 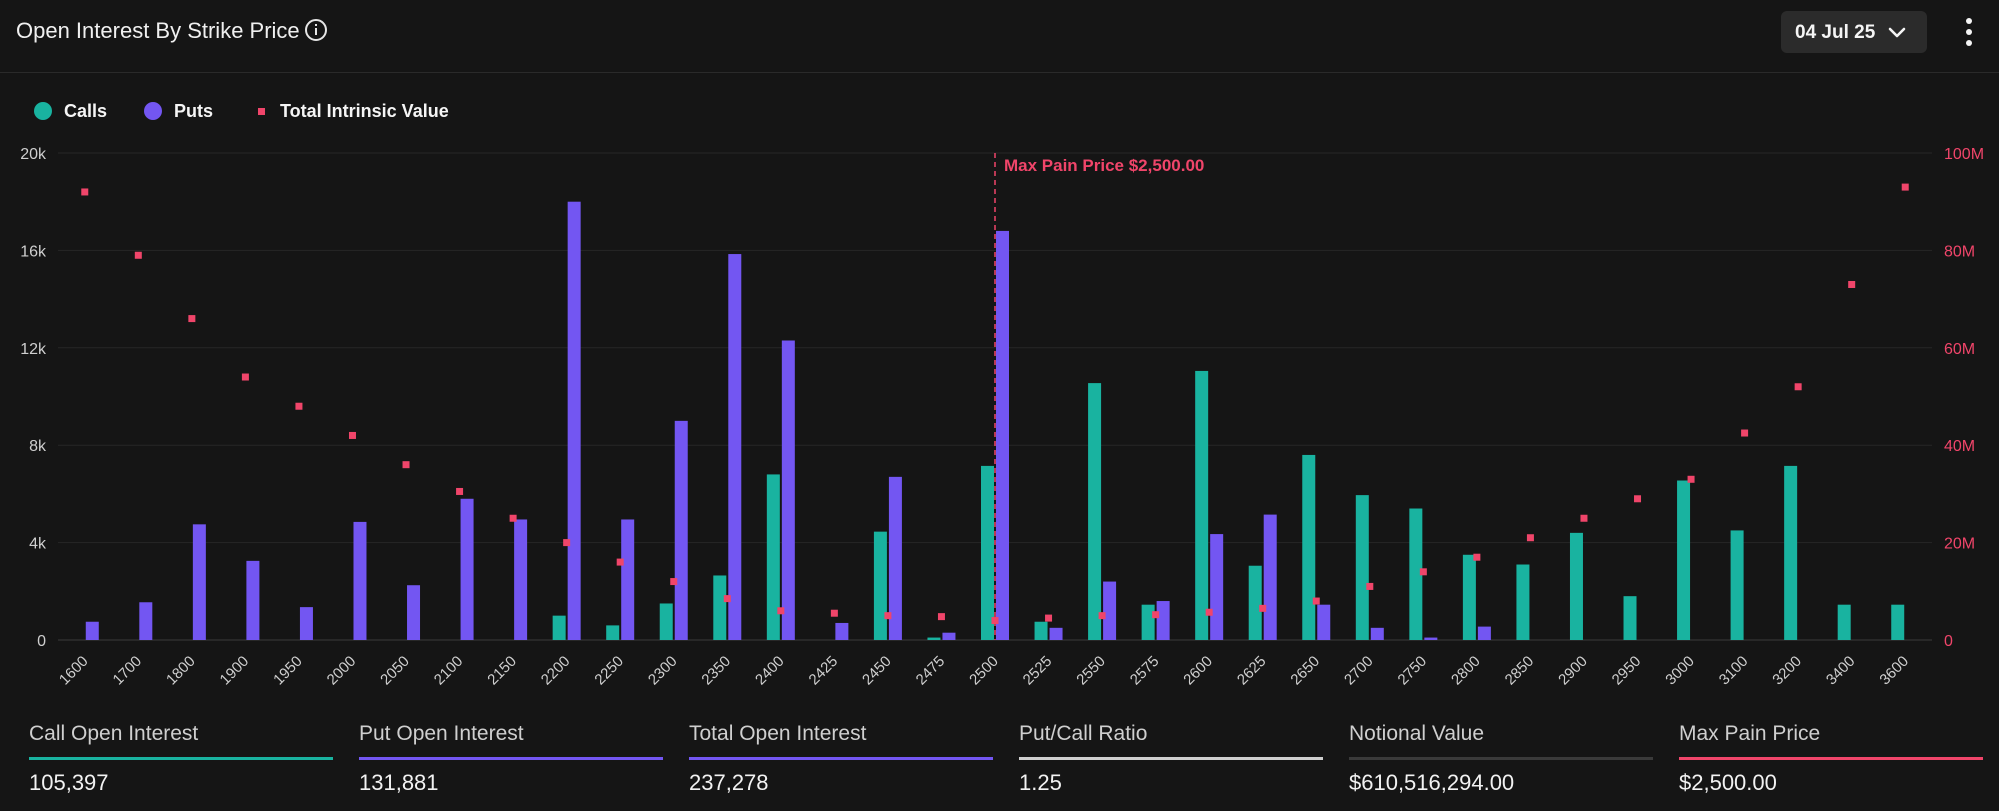 I want to click on puts-legend-marker, so click(x=153, y=111).